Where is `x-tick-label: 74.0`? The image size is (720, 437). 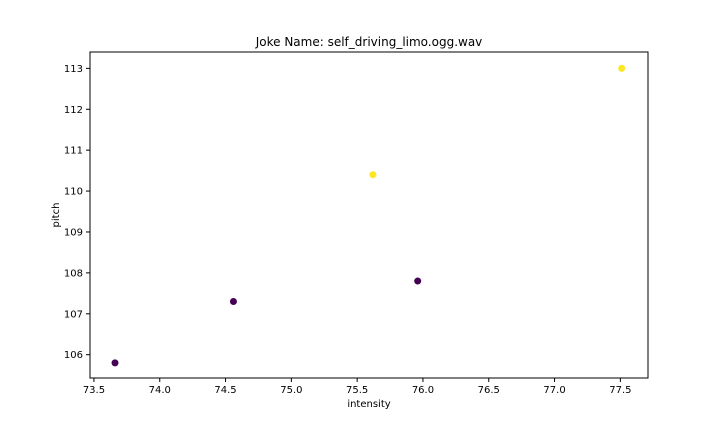 x-tick-label: 74.0 is located at coordinates (160, 390).